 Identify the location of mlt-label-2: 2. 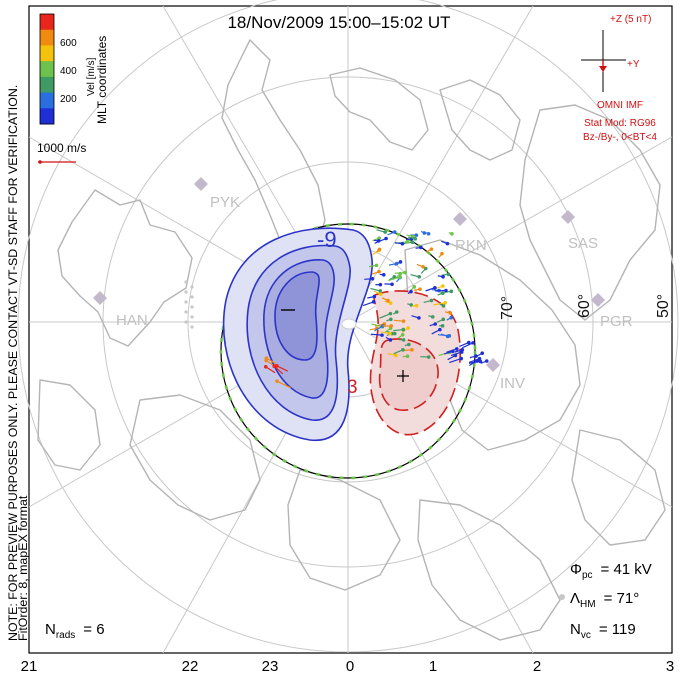
(537, 666).